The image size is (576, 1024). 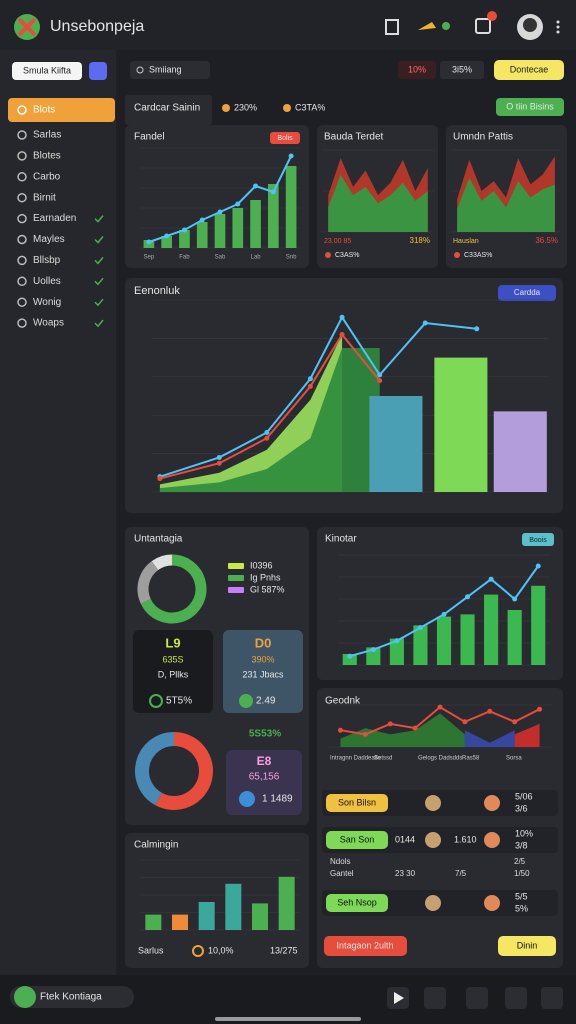 I want to click on label: Geodnk, so click(x=343, y=701).